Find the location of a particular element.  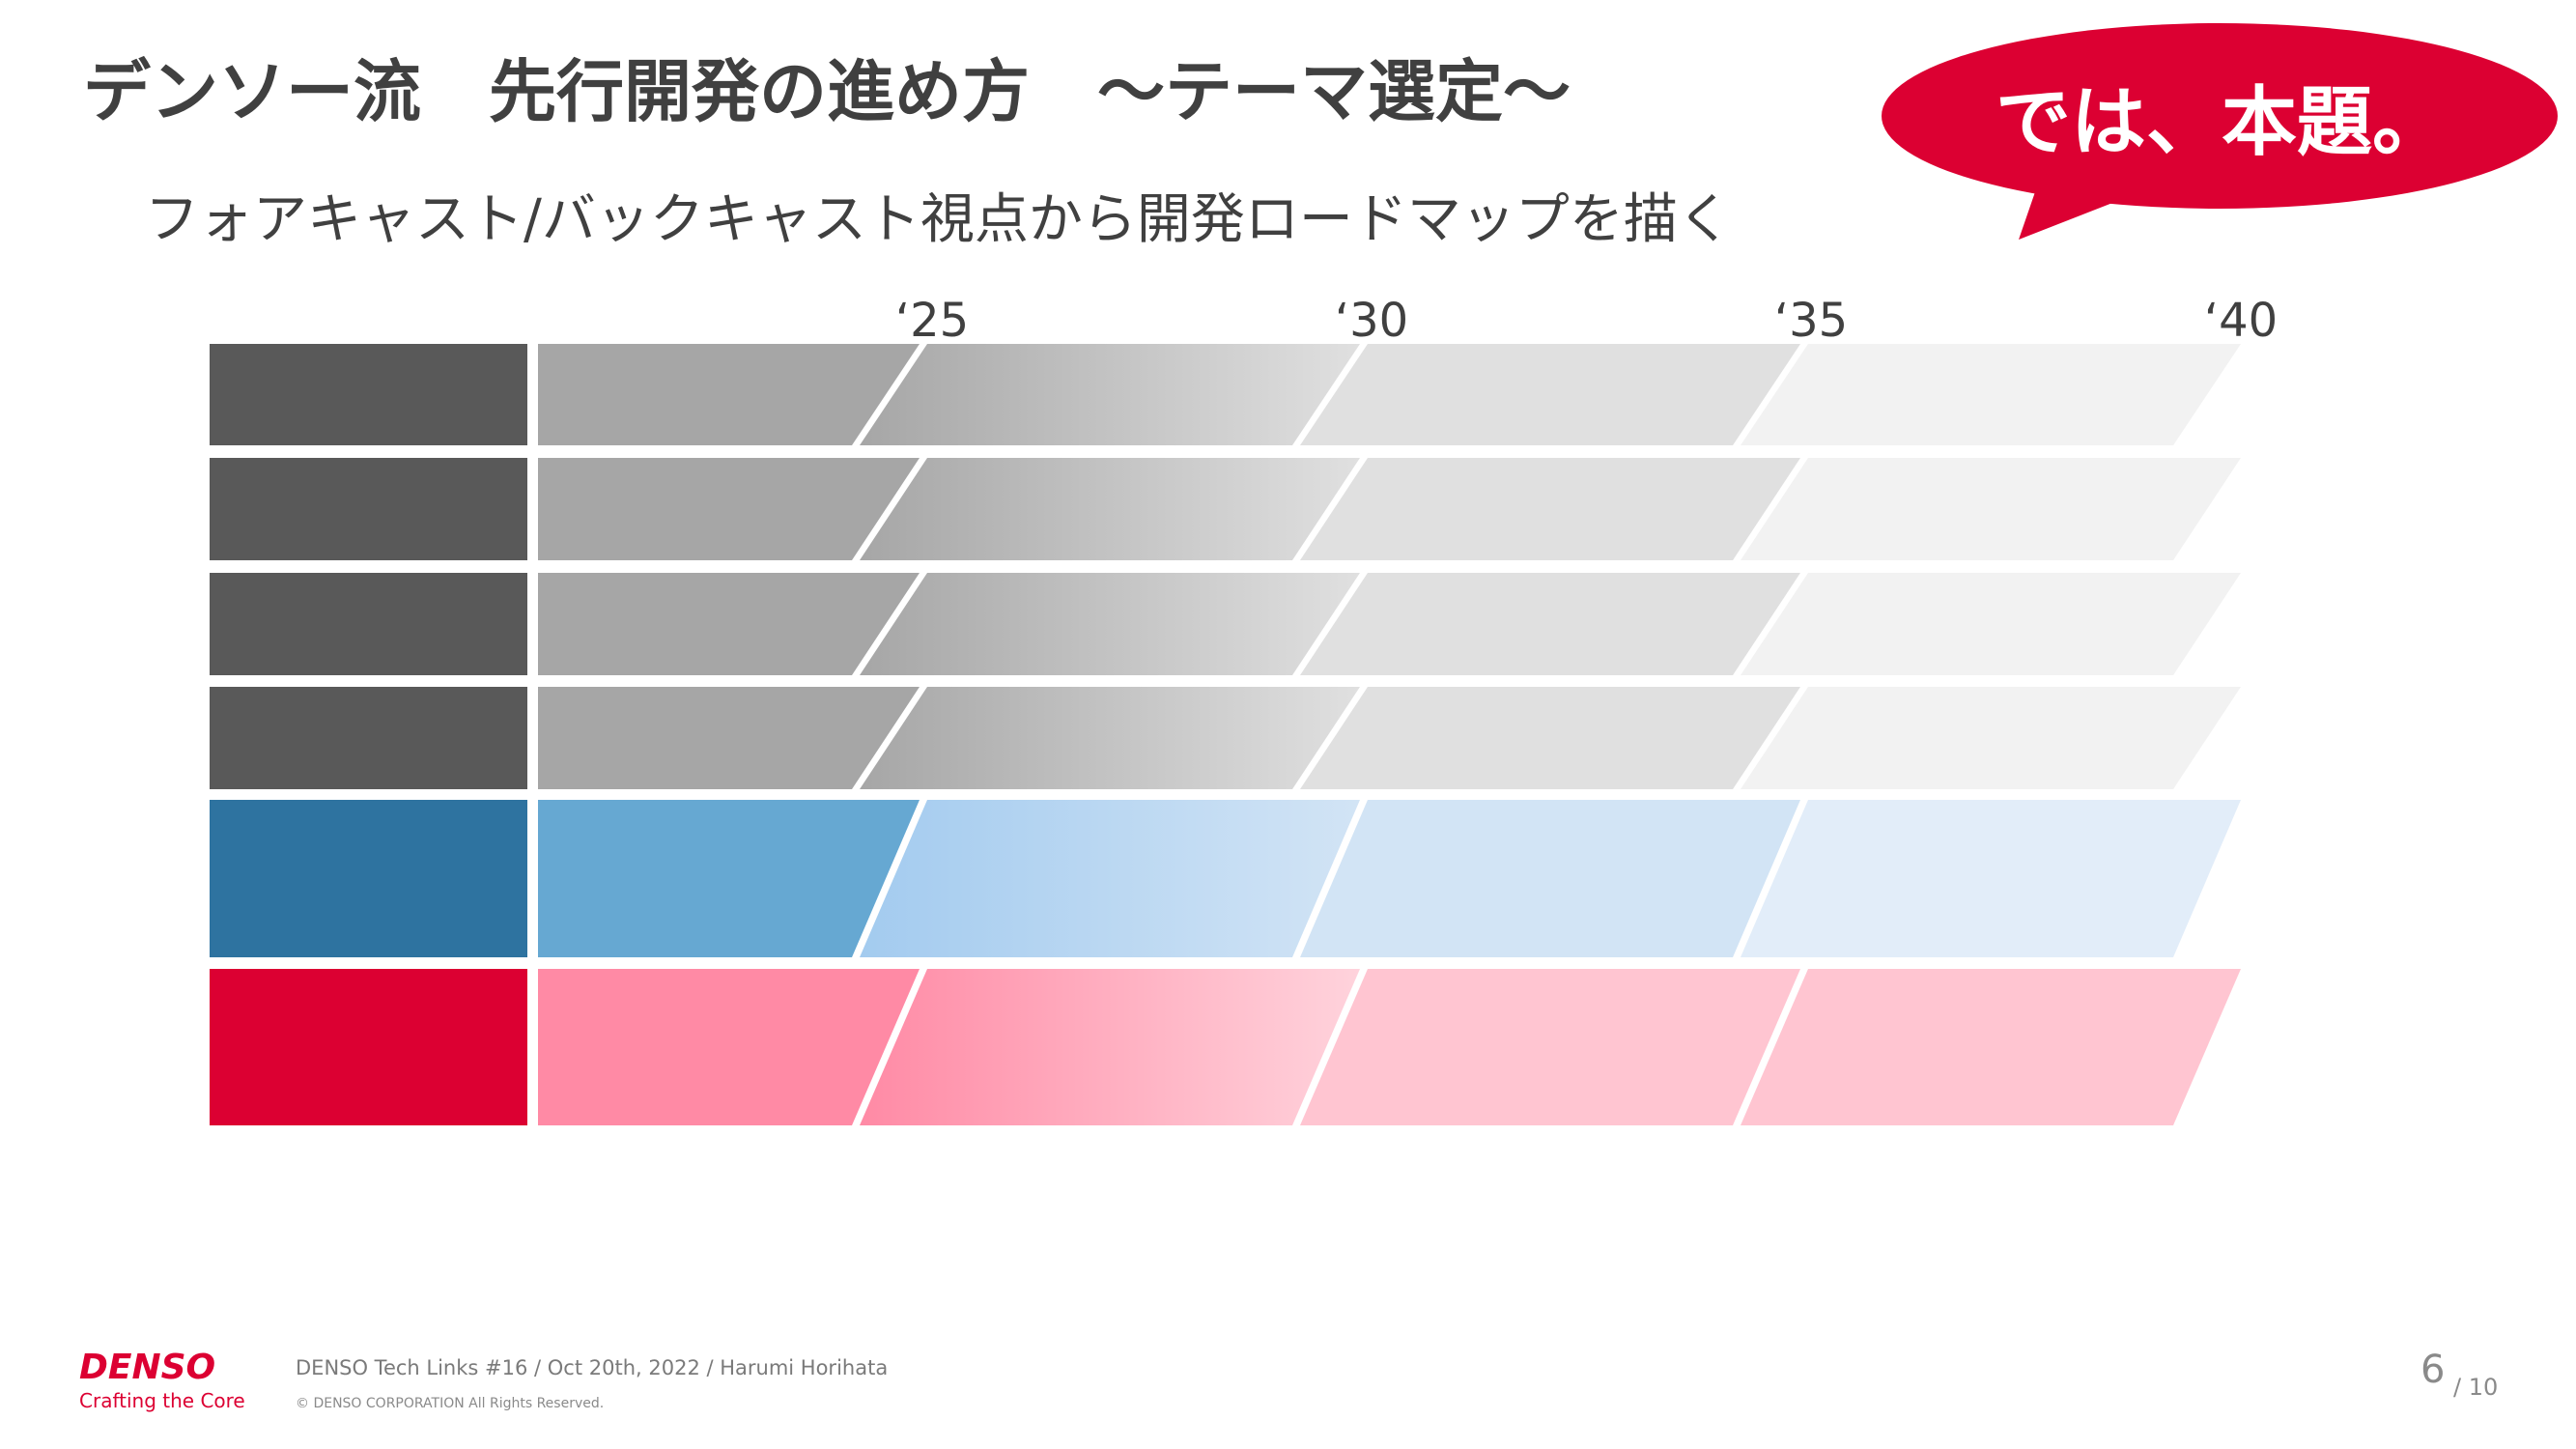

footer-copyright: © DENSO CORPORATION All Rights Reserved. is located at coordinates (450, 1403).